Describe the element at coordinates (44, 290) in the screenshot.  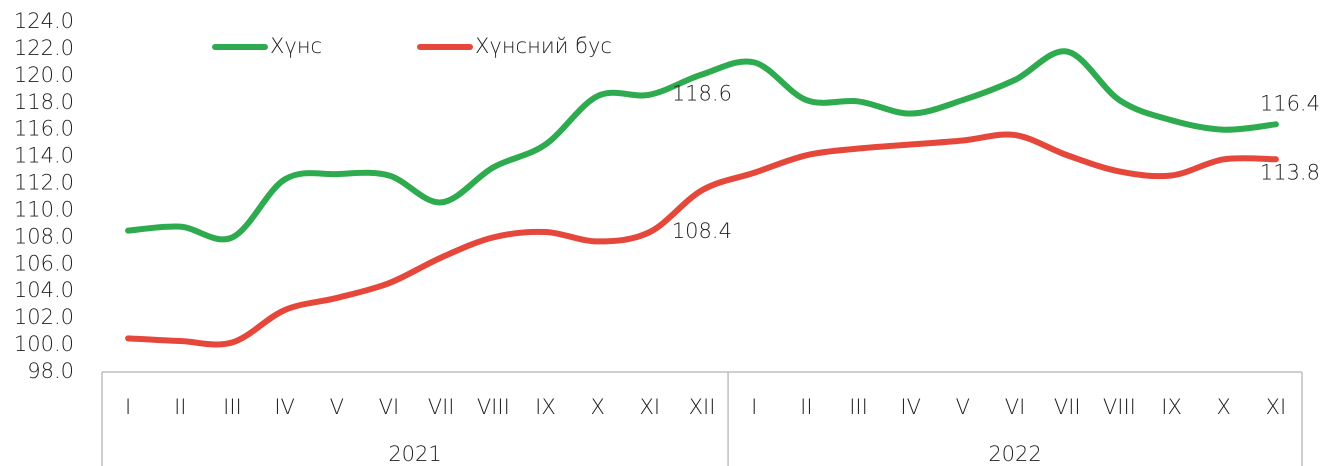
I see `y-tick-label: 104.0` at that location.